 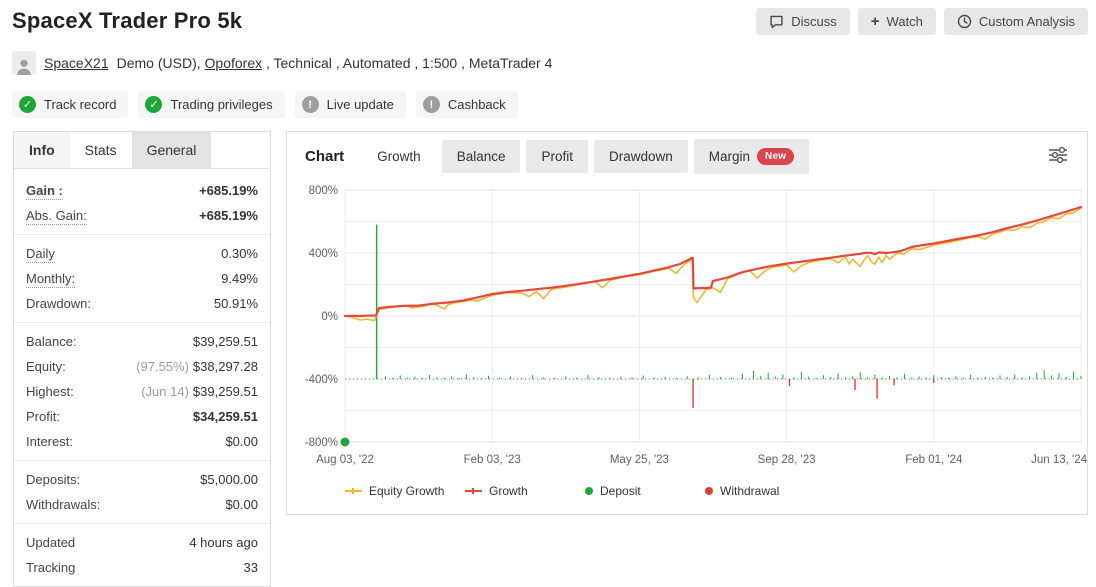 What do you see at coordinates (321, 443) in the screenshot?
I see `svg-text: -800%` at bounding box center [321, 443].